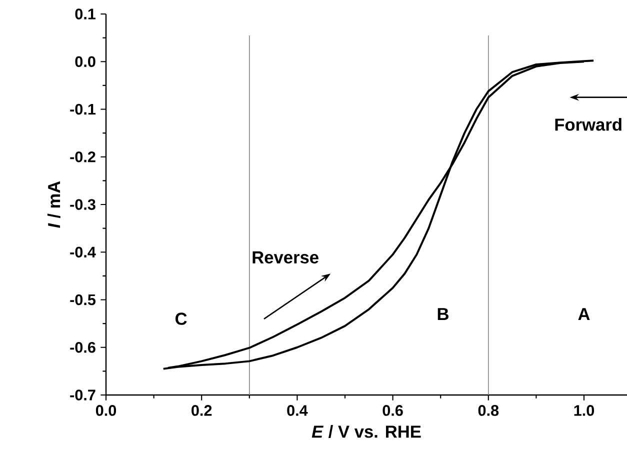 Image resolution: width=627 pixels, height=464 pixels. Describe the element at coordinates (443, 314) in the screenshot. I see `annotation: B` at that location.